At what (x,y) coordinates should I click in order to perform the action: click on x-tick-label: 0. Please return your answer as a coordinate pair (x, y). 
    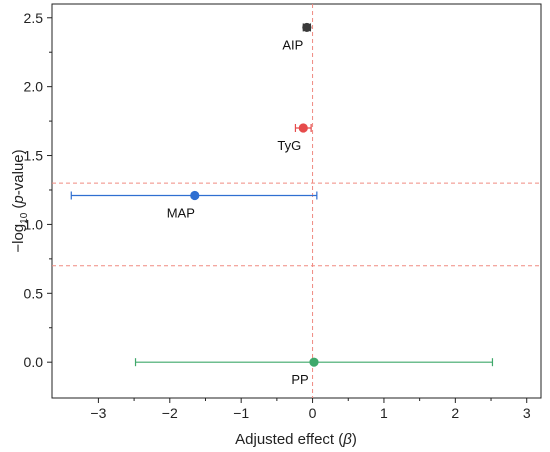
    Looking at the image, I should click on (313, 413).